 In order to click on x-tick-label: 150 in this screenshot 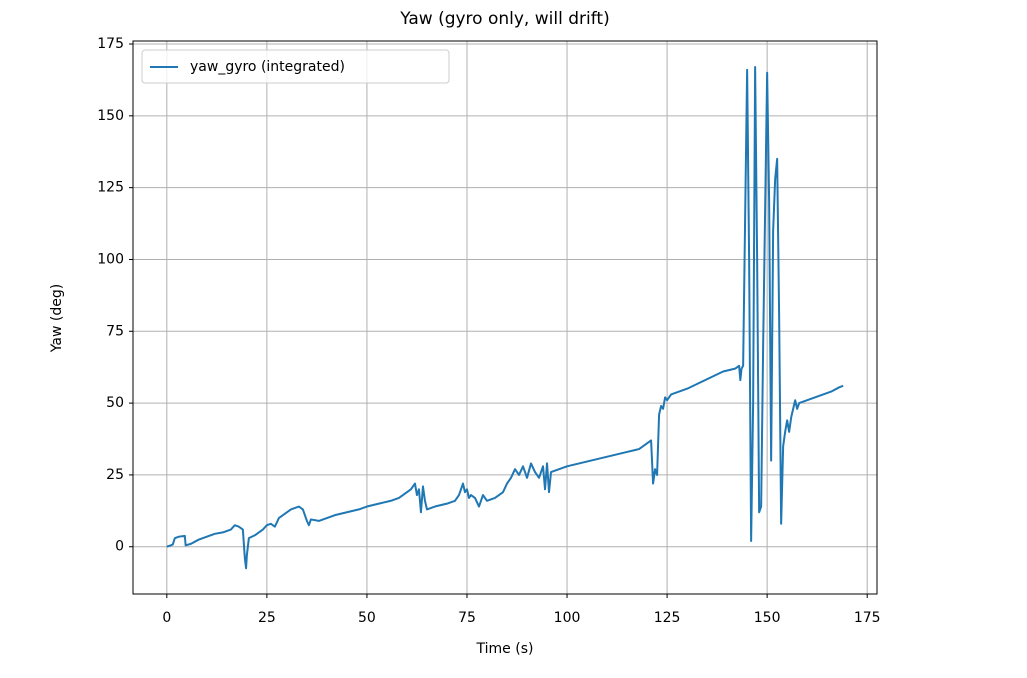, I will do `click(767, 618)`.